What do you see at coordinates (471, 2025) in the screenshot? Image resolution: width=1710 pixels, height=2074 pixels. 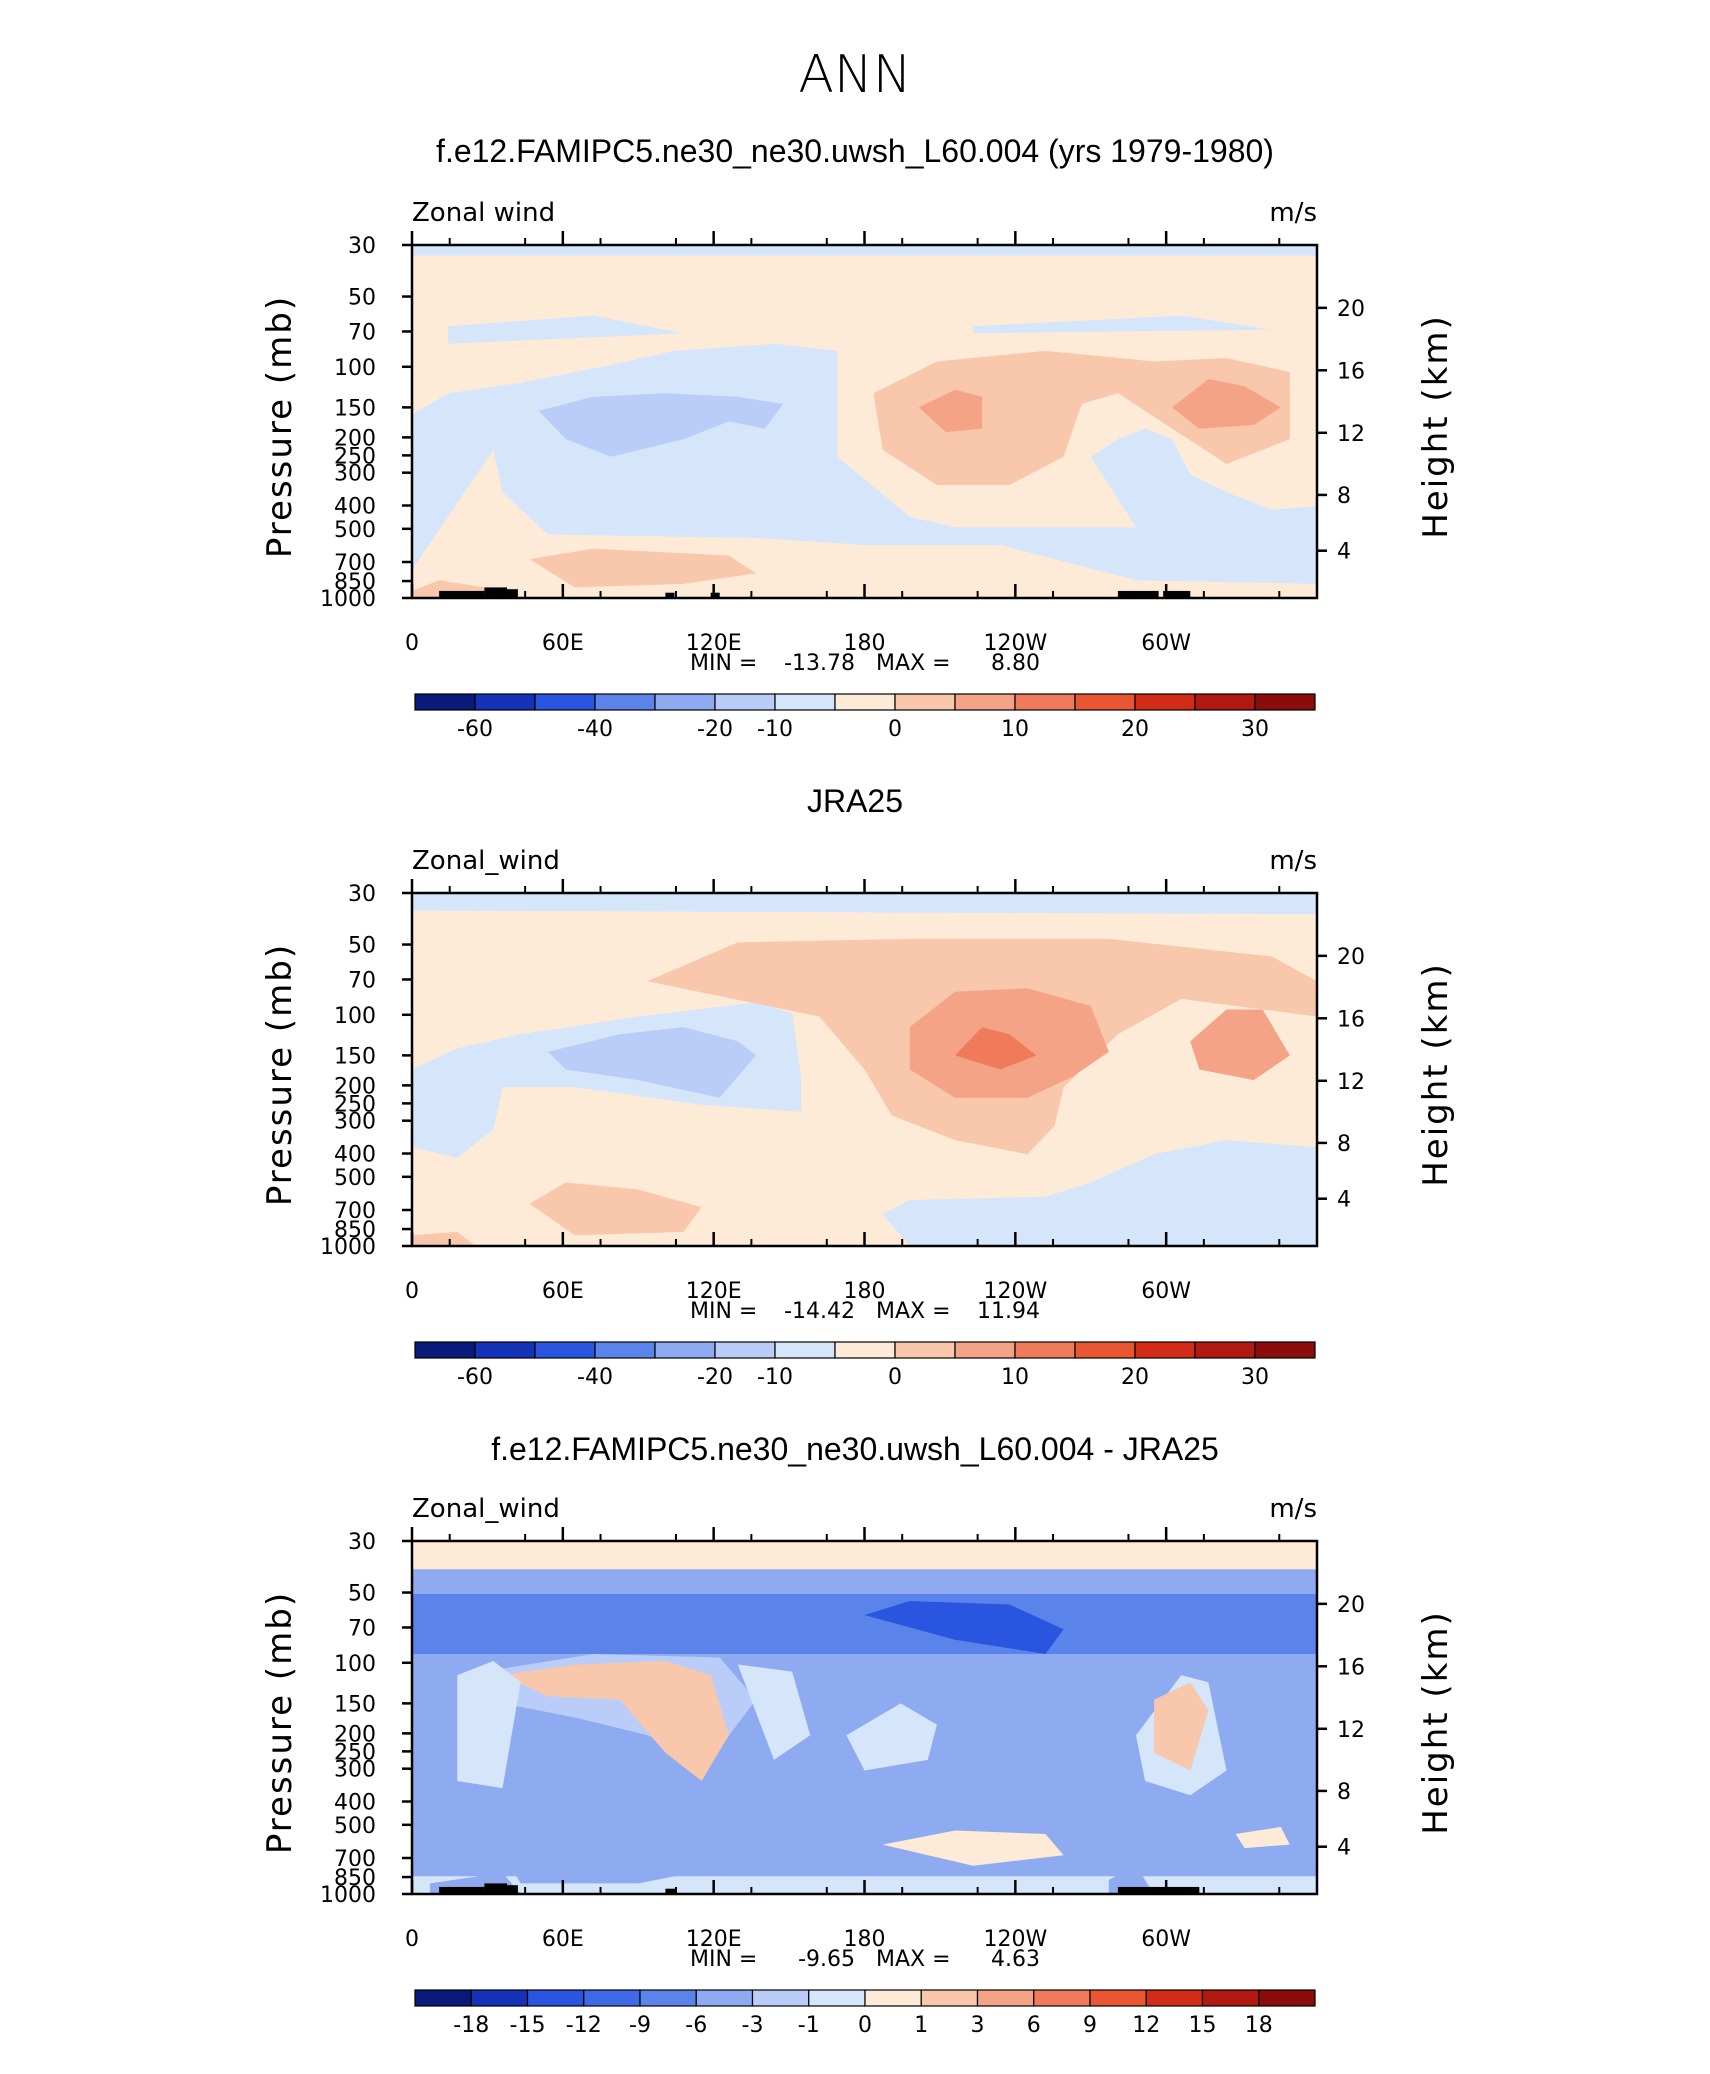 I see `colorbar-label: -18` at bounding box center [471, 2025].